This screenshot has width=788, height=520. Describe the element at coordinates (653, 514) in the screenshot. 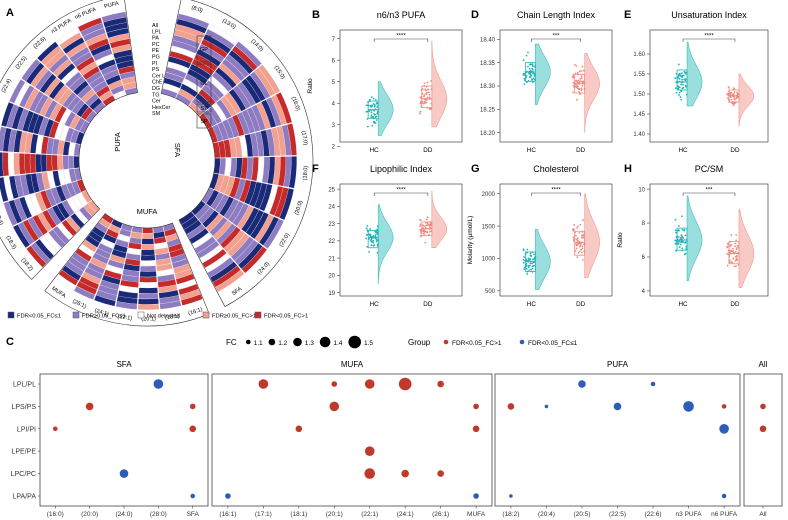

I see `col-label: (22:6)` at that location.